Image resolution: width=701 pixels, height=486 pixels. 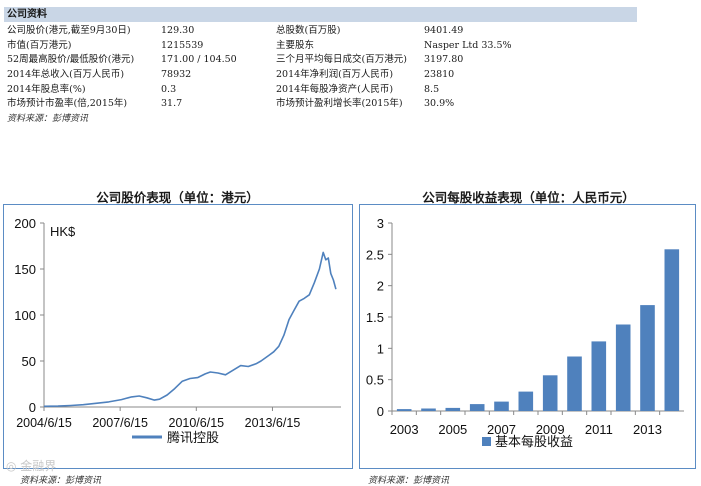 I want to click on bar-2014, so click(x=672, y=330).